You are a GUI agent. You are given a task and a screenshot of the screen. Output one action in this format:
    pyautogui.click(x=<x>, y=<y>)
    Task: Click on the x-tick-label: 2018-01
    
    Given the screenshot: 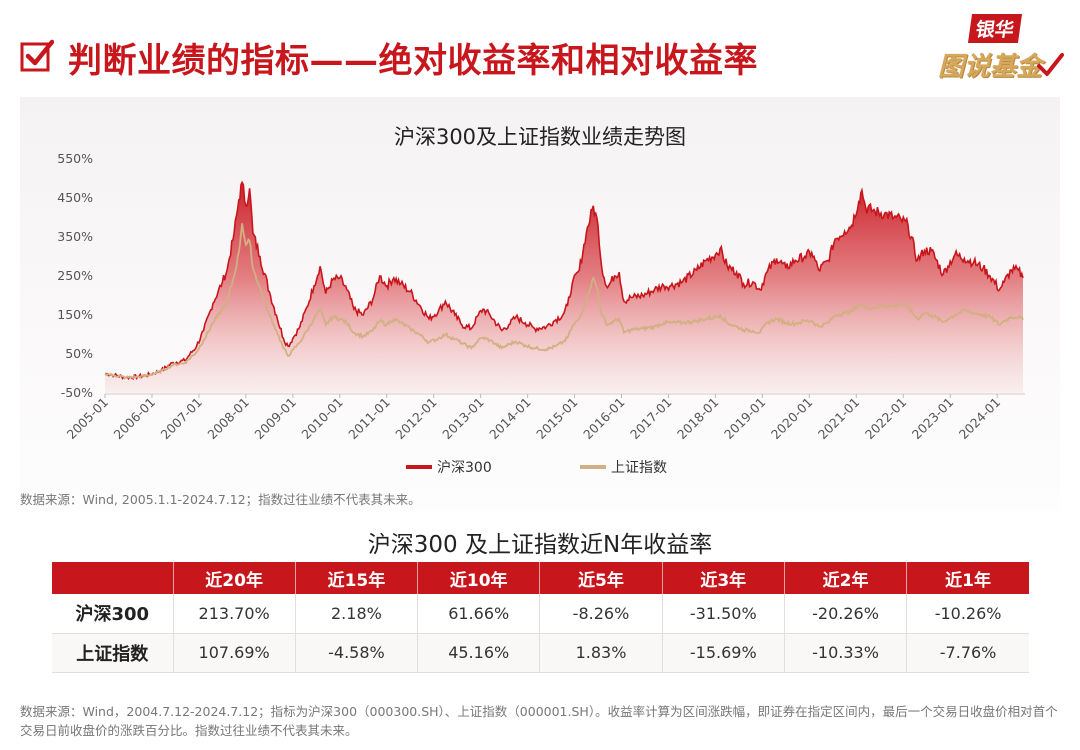 What is the action you would take?
    pyautogui.click(x=698, y=419)
    